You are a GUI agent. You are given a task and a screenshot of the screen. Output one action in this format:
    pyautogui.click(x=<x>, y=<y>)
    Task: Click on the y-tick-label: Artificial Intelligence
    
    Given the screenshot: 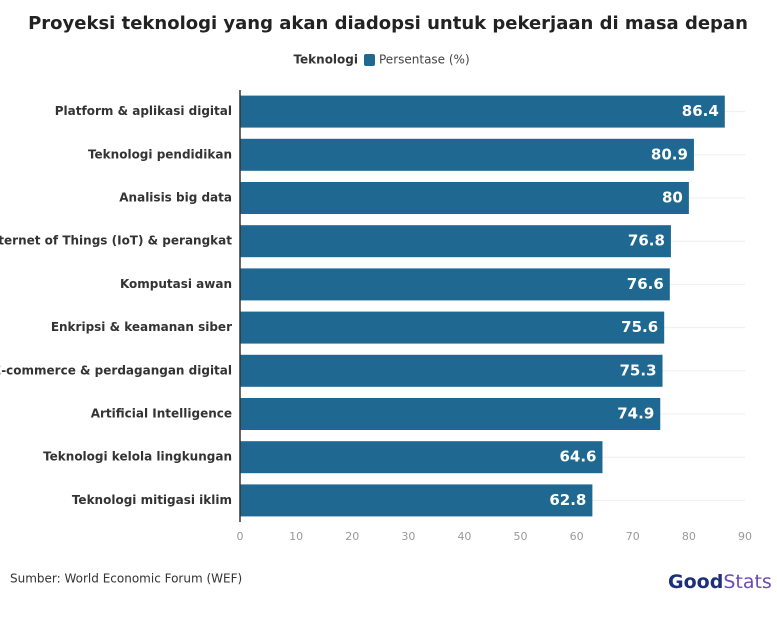 What is the action you would take?
    pyautogui.click(x=161, y=414)
    